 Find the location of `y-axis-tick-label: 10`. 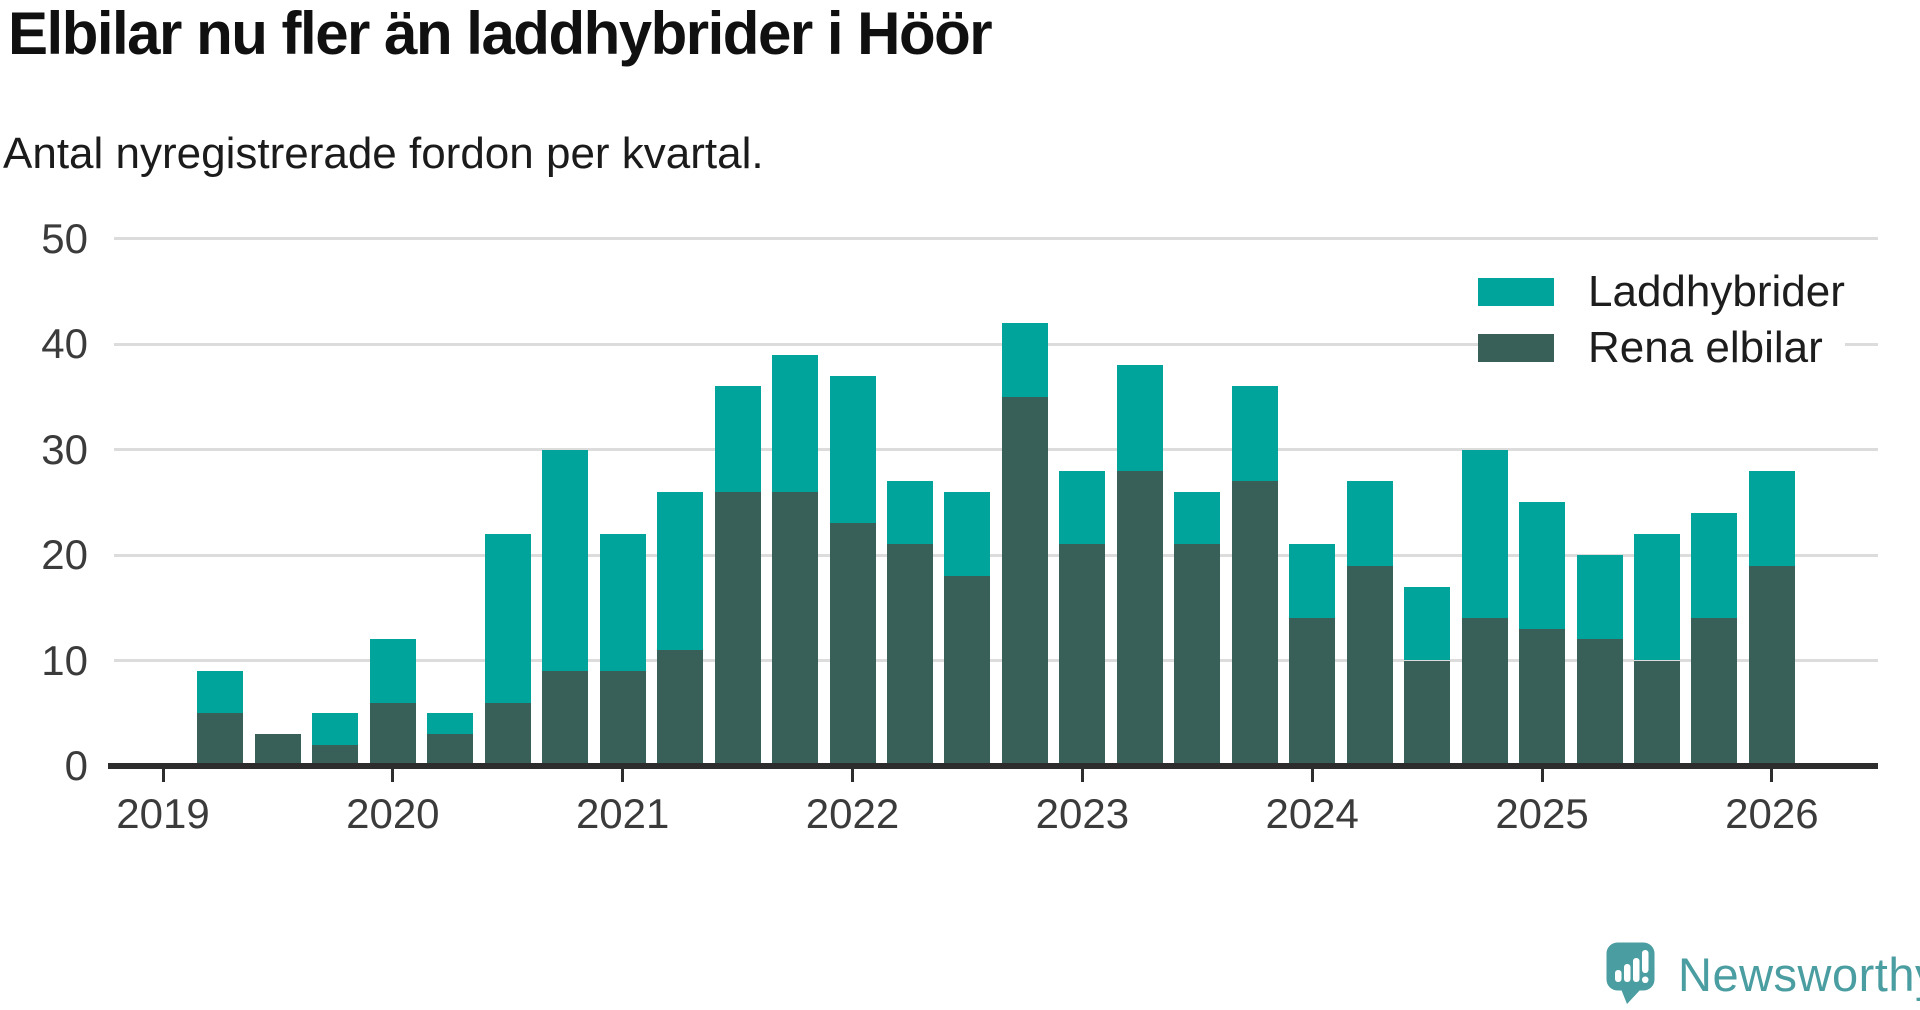

y-axis-tick-label: 10 is located at coordinates (64, 660).